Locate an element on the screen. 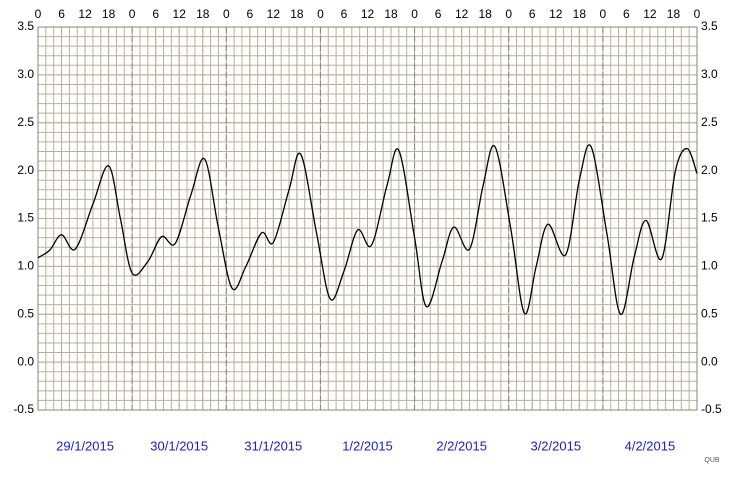 The height and width of the screenshot is (480, 740). date-label: 30/1/2015 is located at coordinates (179, 445).